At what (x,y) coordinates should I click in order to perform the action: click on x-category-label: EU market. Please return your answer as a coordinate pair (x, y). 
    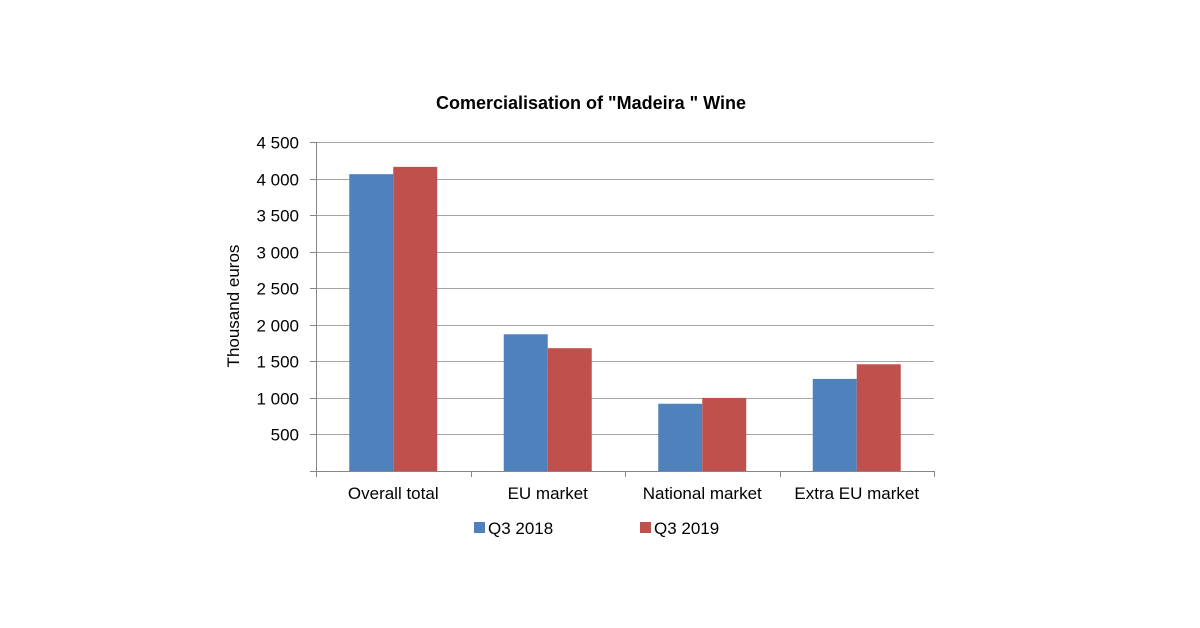
    Looking at the image, I should click on (548, 493).